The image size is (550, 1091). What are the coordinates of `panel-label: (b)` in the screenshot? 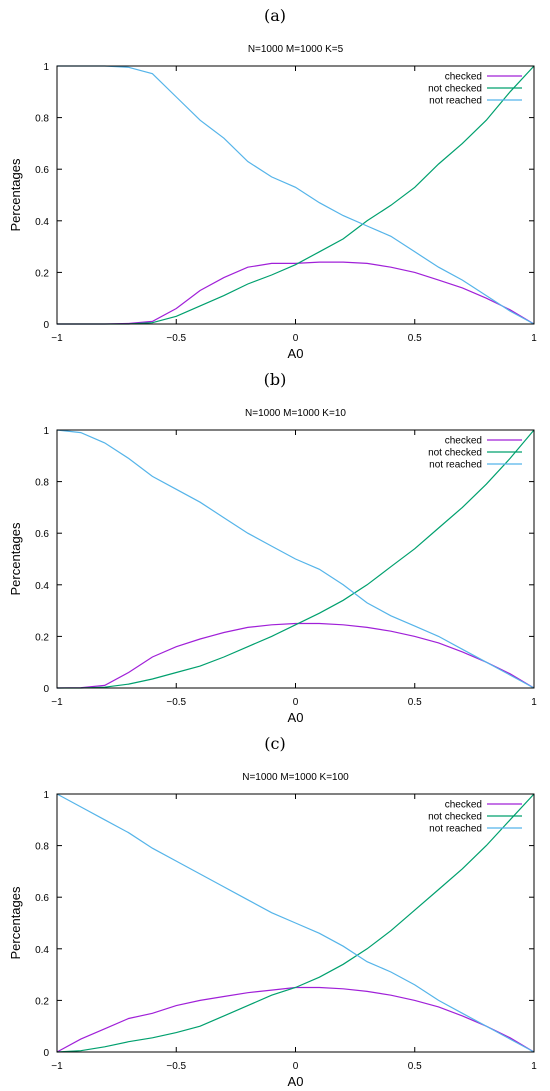 It's located at (275, 379).